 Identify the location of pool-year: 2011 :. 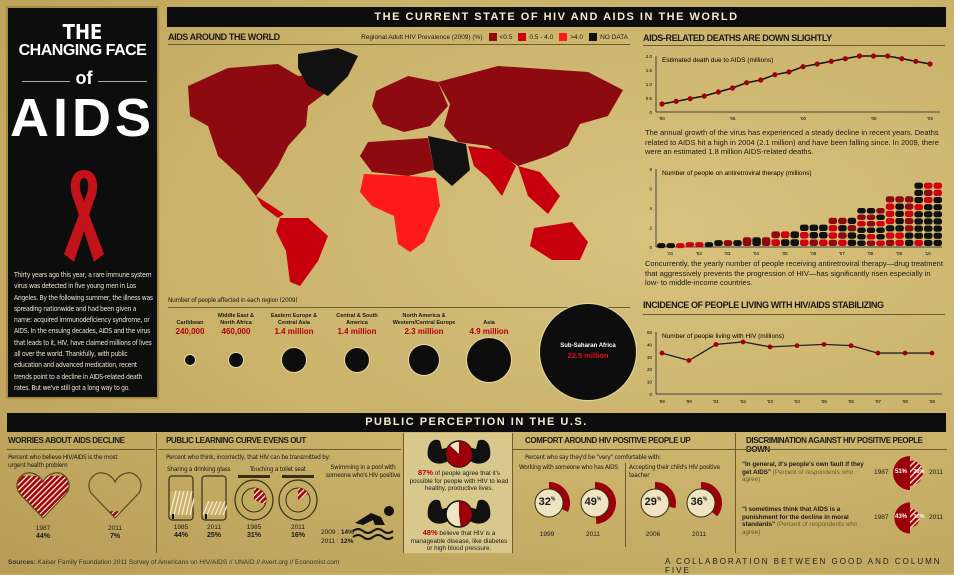
(330, 541).